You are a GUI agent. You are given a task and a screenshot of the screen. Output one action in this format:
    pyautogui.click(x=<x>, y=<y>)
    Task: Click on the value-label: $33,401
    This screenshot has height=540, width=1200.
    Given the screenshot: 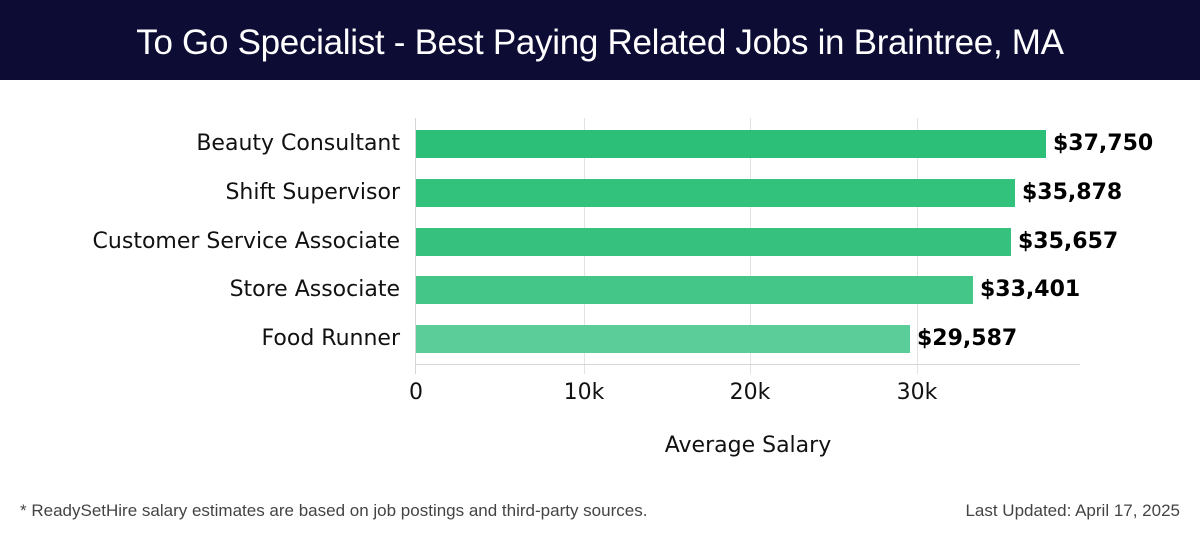 What is the action you would take?
    pyautogui.click(x=1030, y=289)
    